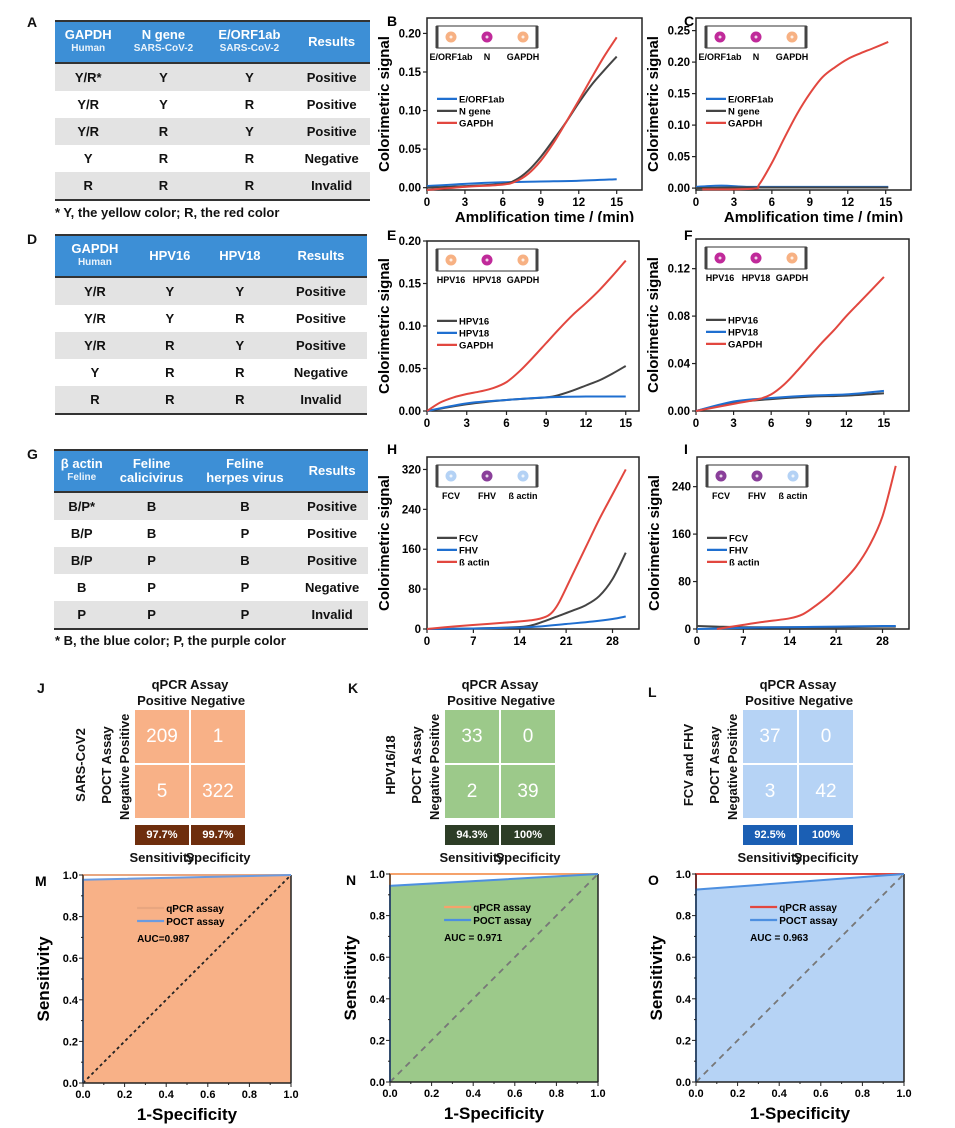  Describe the element at coordinates (392, 21) in the screenshot. I see `panel-label: B` at that location.